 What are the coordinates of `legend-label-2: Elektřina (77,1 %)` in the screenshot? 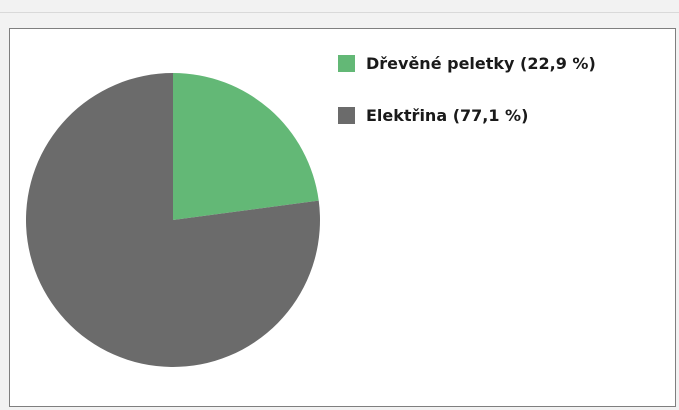 It's located at (447, 115).